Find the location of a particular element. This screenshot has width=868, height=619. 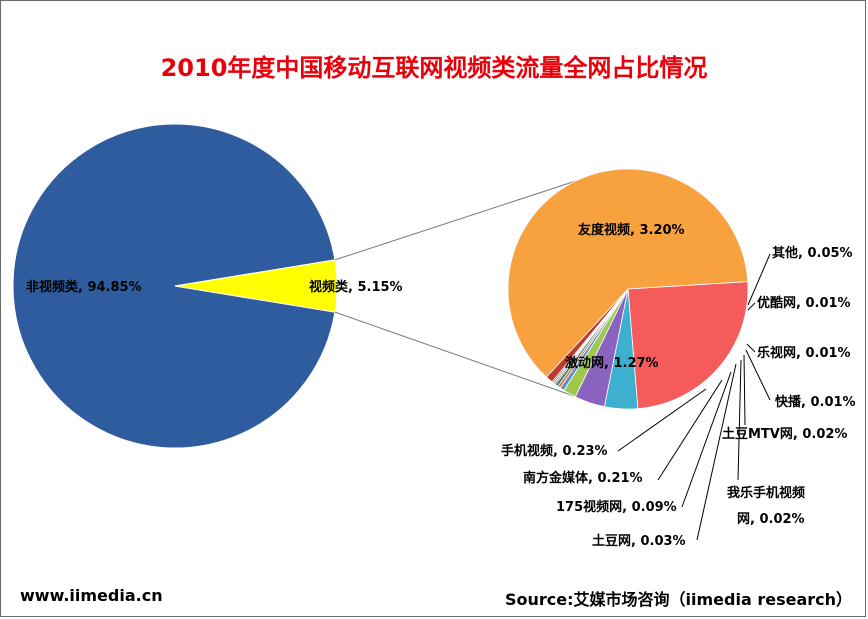

chart-title: 2010年度中国移动互联网视频类流量全网占比情况 is located at coordinates (434, 68).